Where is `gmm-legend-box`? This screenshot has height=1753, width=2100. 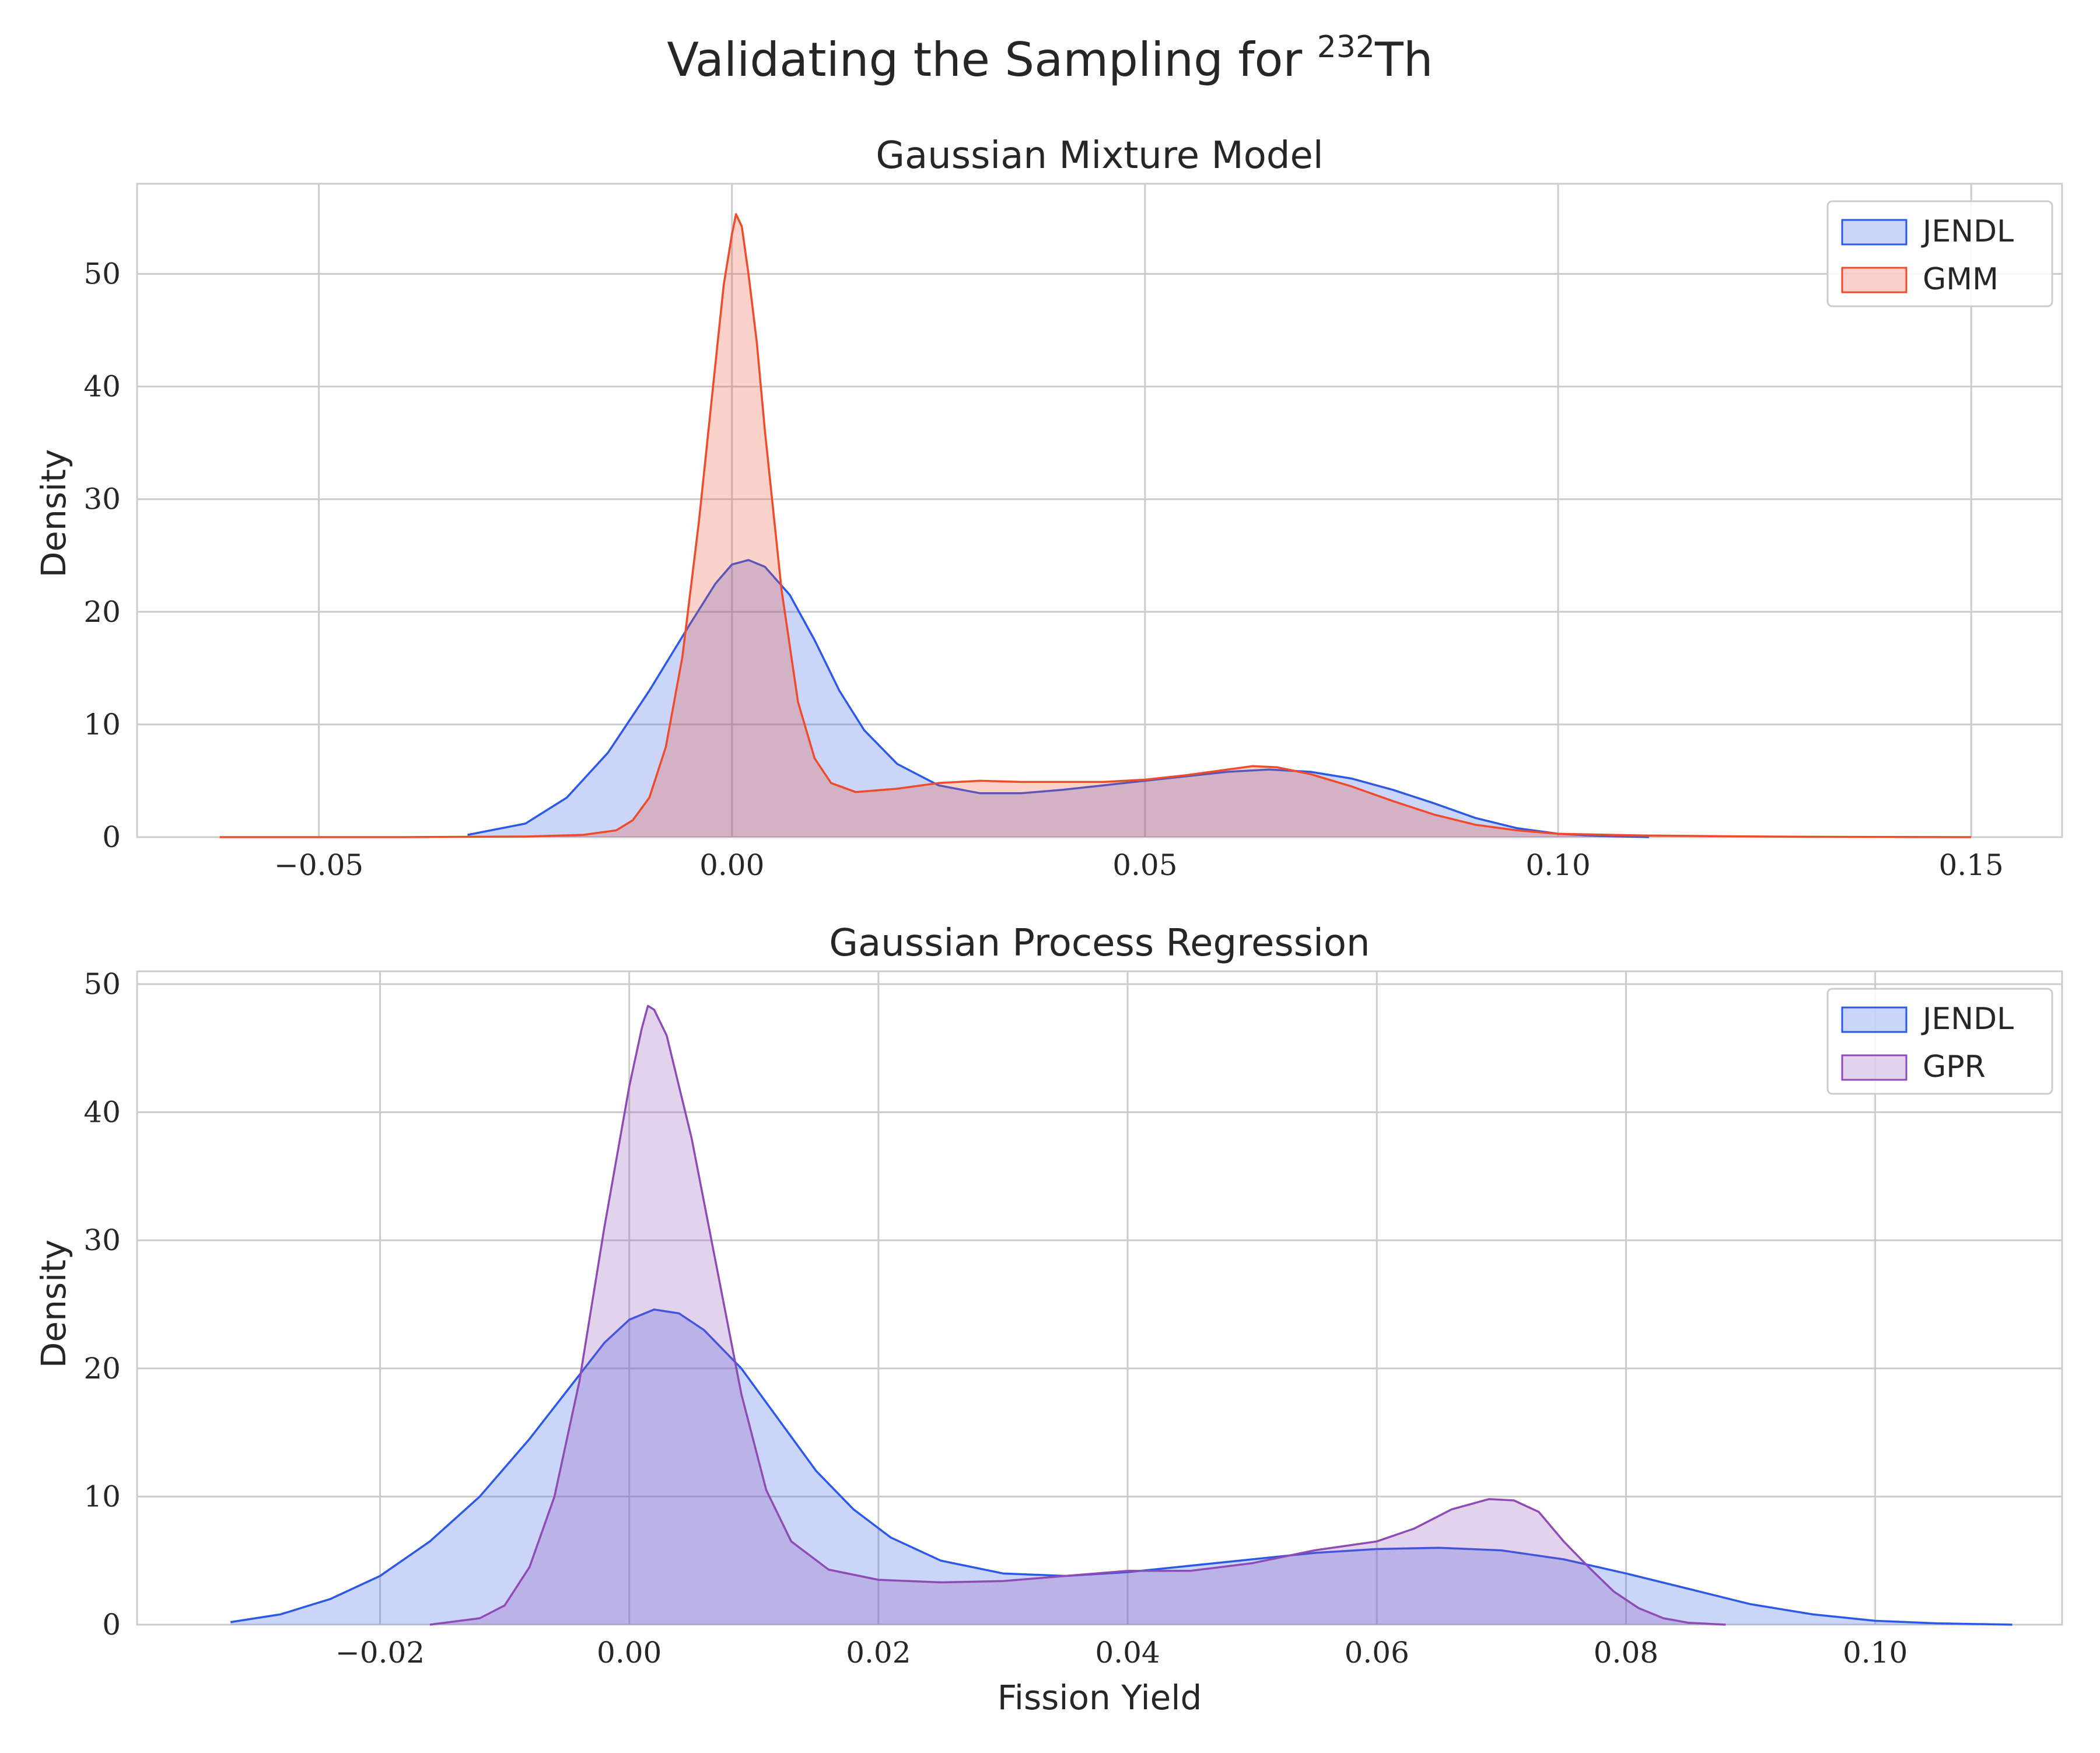
gmm-legend-box is located at coordinates (1939, 253).